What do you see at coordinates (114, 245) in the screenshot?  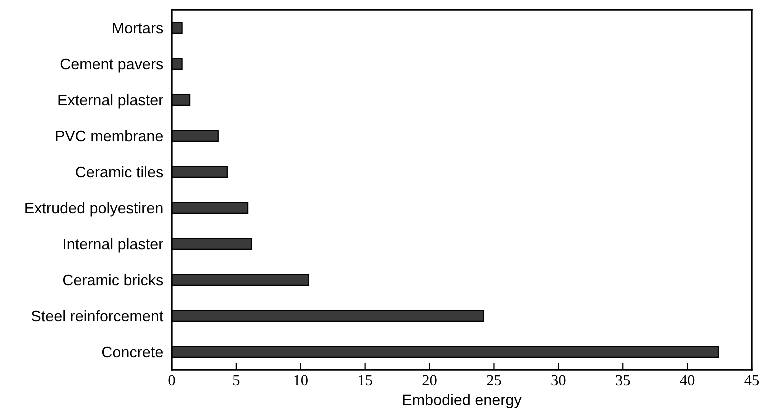 I see `y-tick-label: Internal plaster` at bounding box center [114, 245].